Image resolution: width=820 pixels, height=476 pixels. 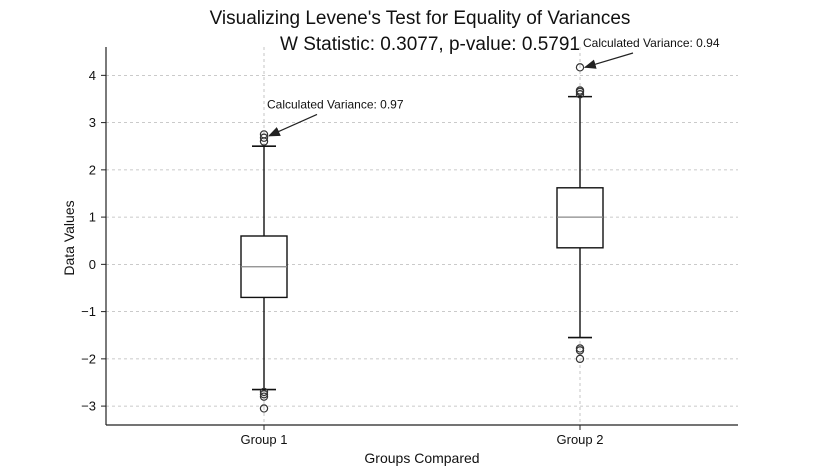 What do you see at coordinates (580, 439) in the screenshot?
I see `x-tick-label: Group 2` at bounding box center [580, 439].